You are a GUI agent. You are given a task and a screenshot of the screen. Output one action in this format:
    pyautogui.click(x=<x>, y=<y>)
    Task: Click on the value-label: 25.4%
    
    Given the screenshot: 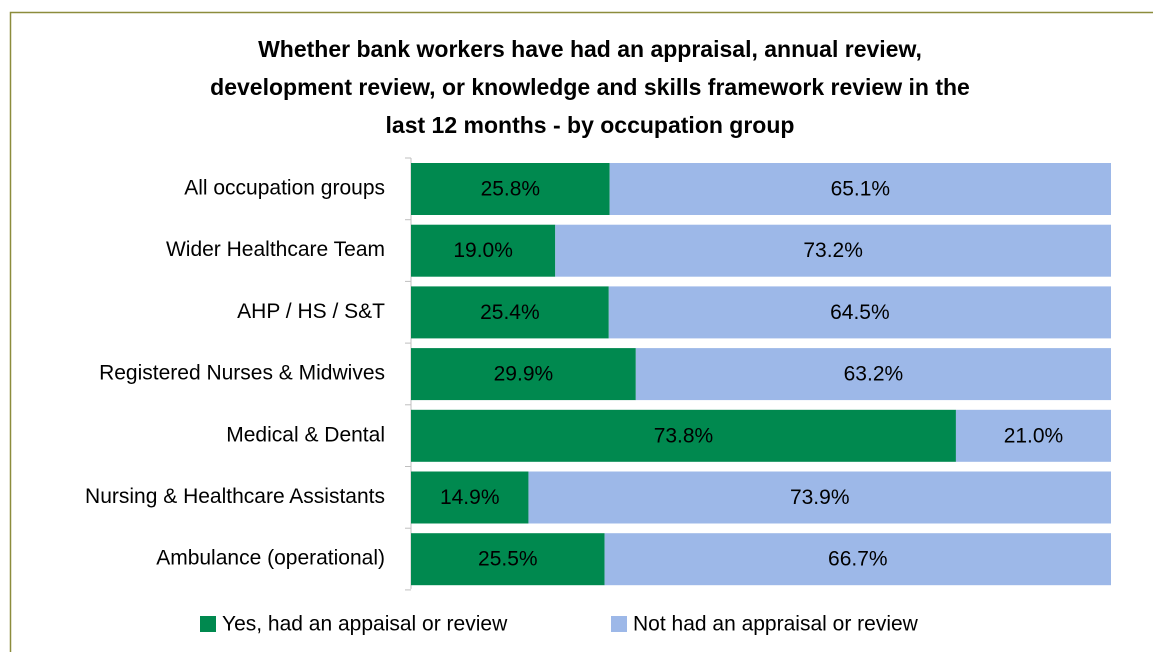 What is the action you would take?
    pyautogui.click(x=510, y=312)
    